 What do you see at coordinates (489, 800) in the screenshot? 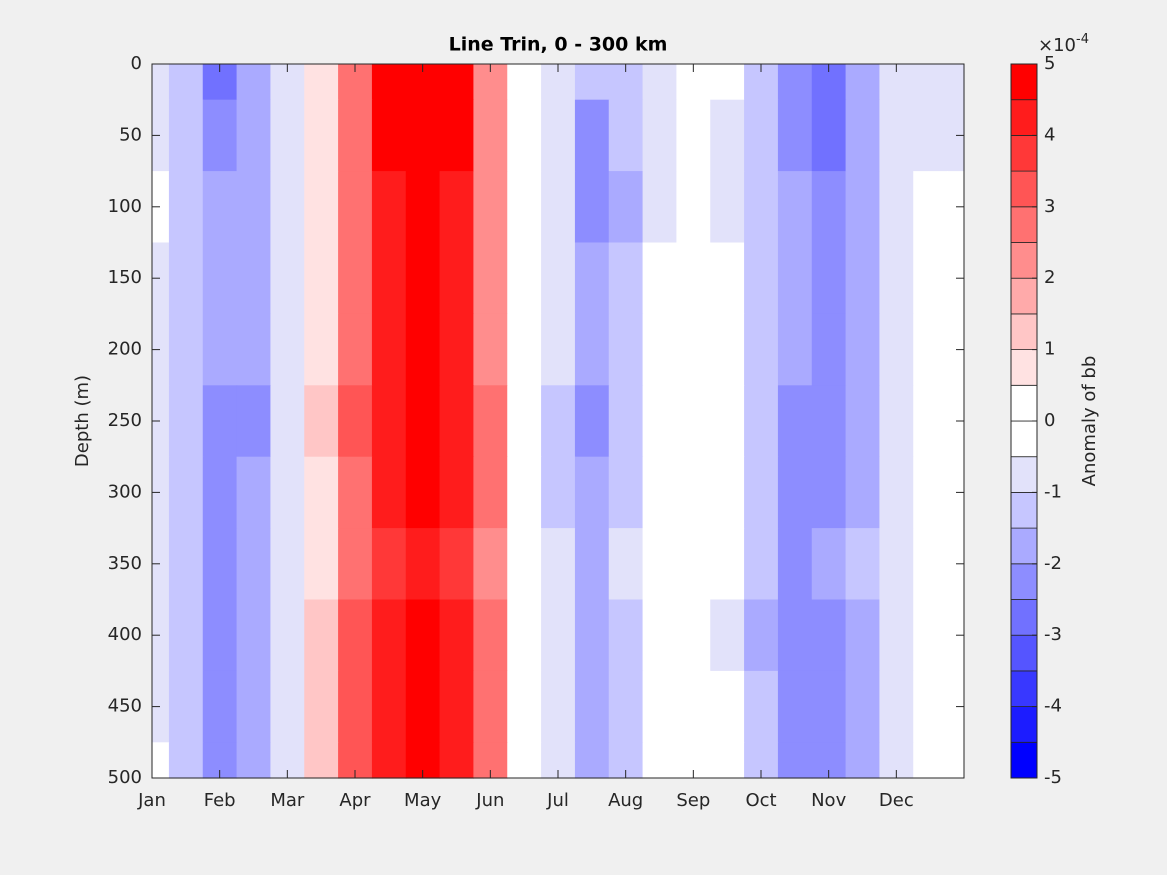
I see `x-tick-label: Jun` at bounding box center [489, 800].